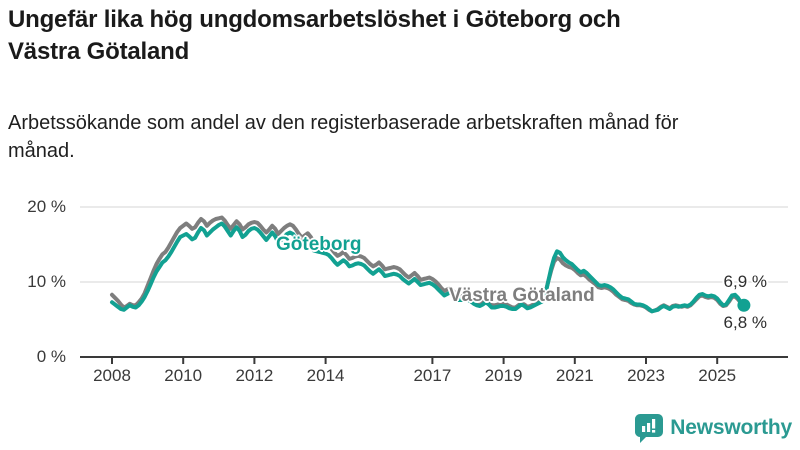 The image size is (800, 450). I want to click on y-tick-label: 20 %, so click(46, 206).